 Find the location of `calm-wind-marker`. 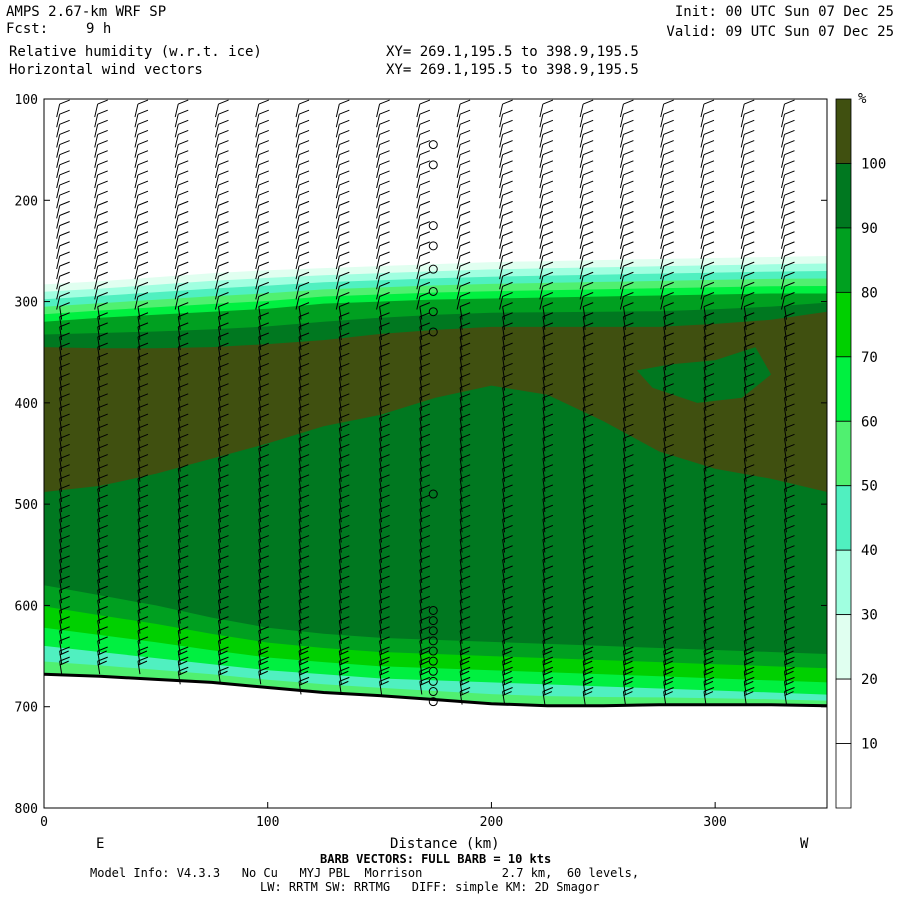

calm-wind-marker is located at coordinates (433, 671).